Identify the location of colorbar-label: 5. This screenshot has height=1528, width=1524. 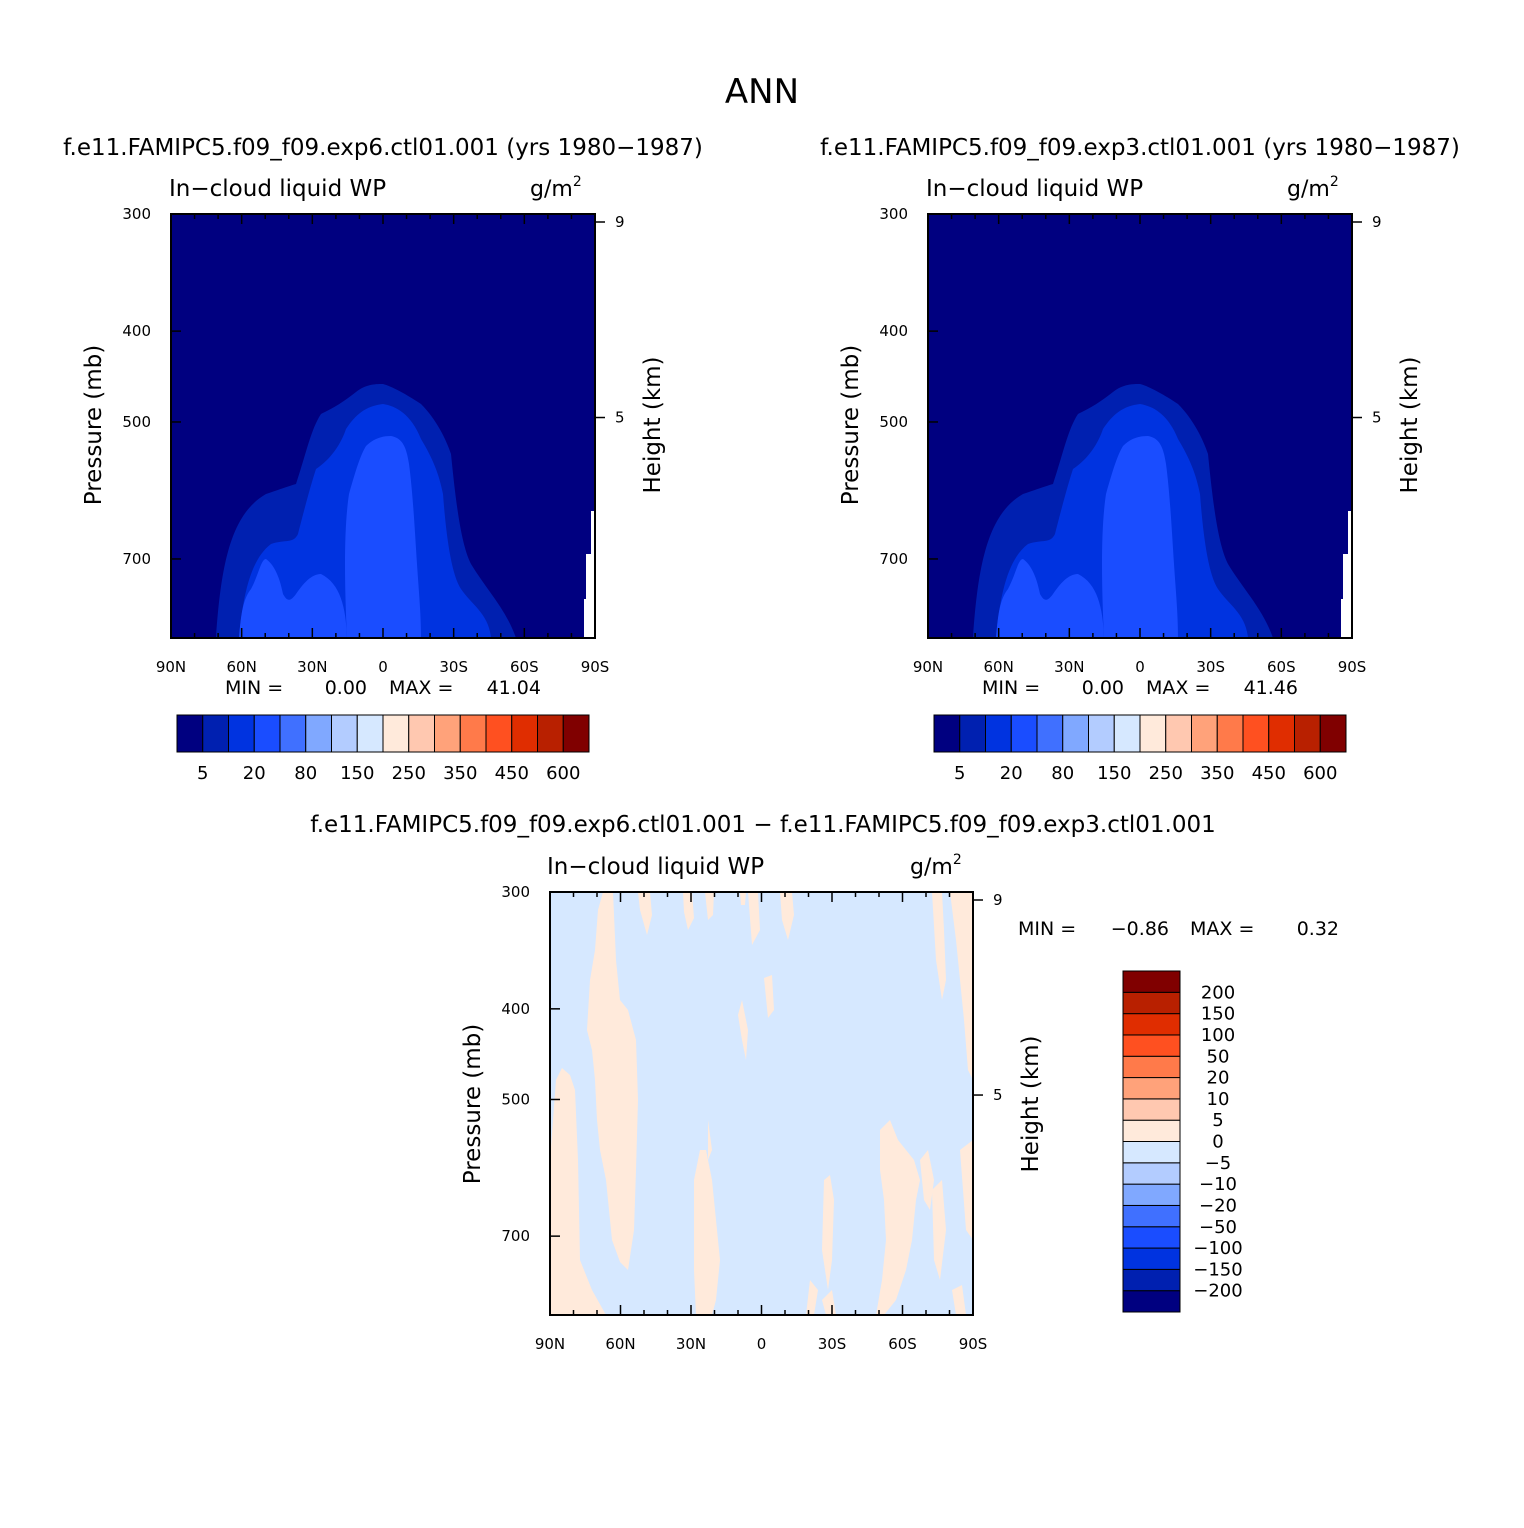
(1217, 1120).